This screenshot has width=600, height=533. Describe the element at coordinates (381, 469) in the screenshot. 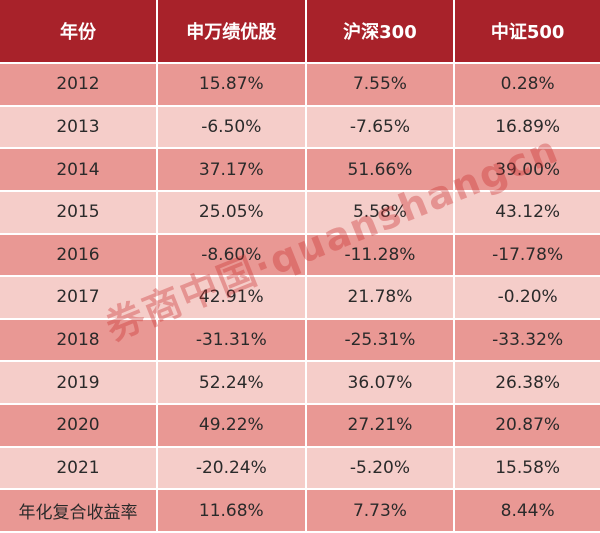

I see `cell-csi300: -5.20%` at that location.